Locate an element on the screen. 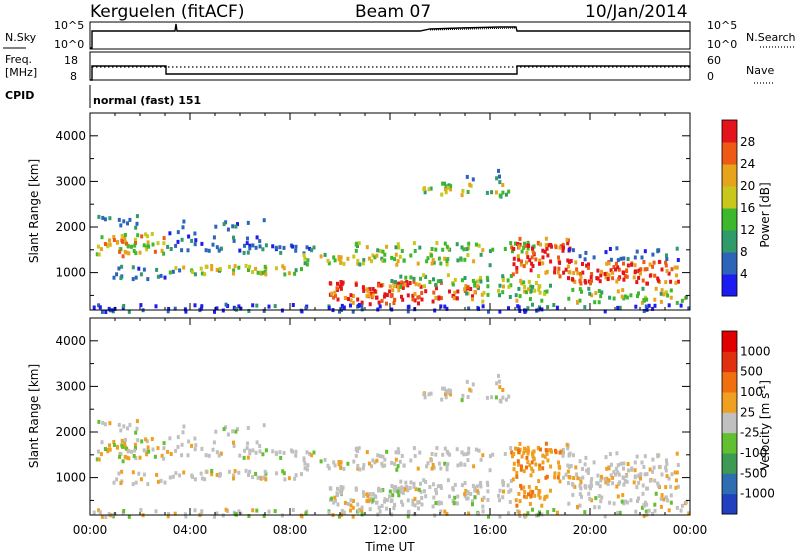 Image resolution: width=800 pixels, height=554 pixels. velocity-colorbar-tick: 500 is located at coordinates (751, 372).